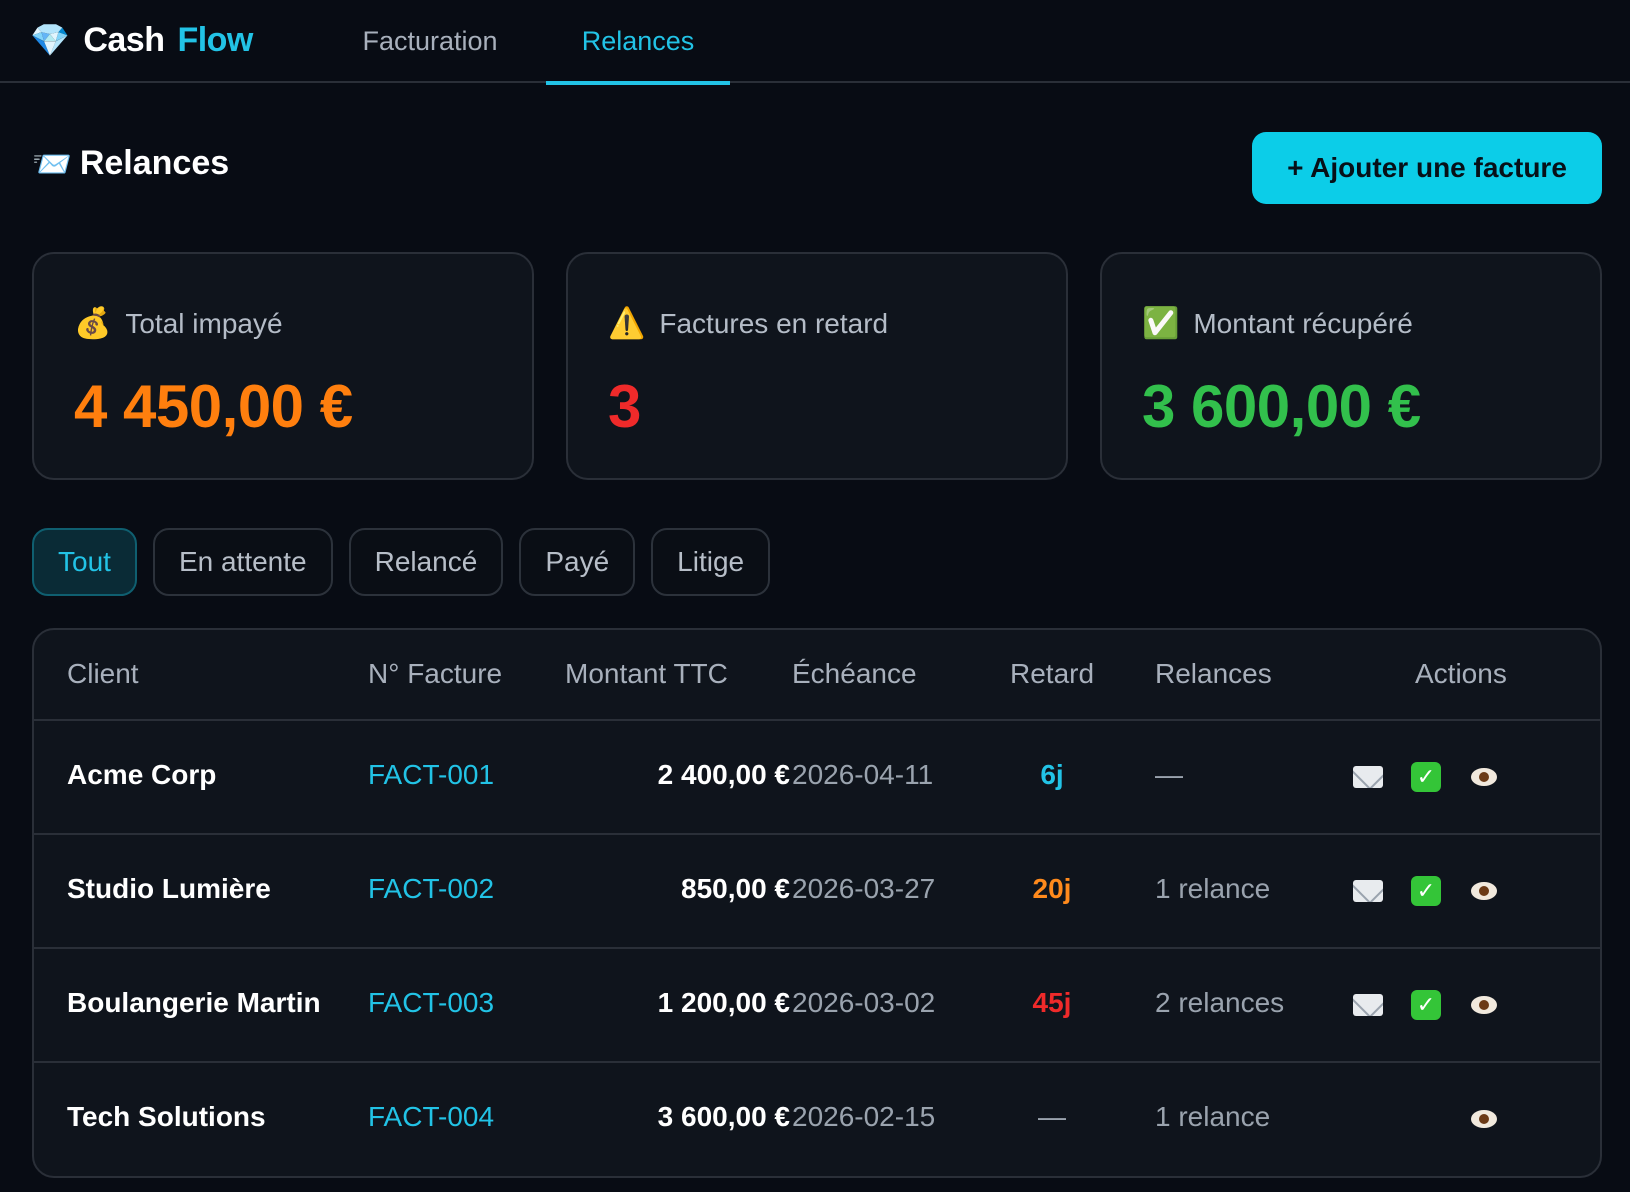 The width and height of the screenshot is (1630, 1192). I want to click on cell-late: 6j, so click(1052, 774).